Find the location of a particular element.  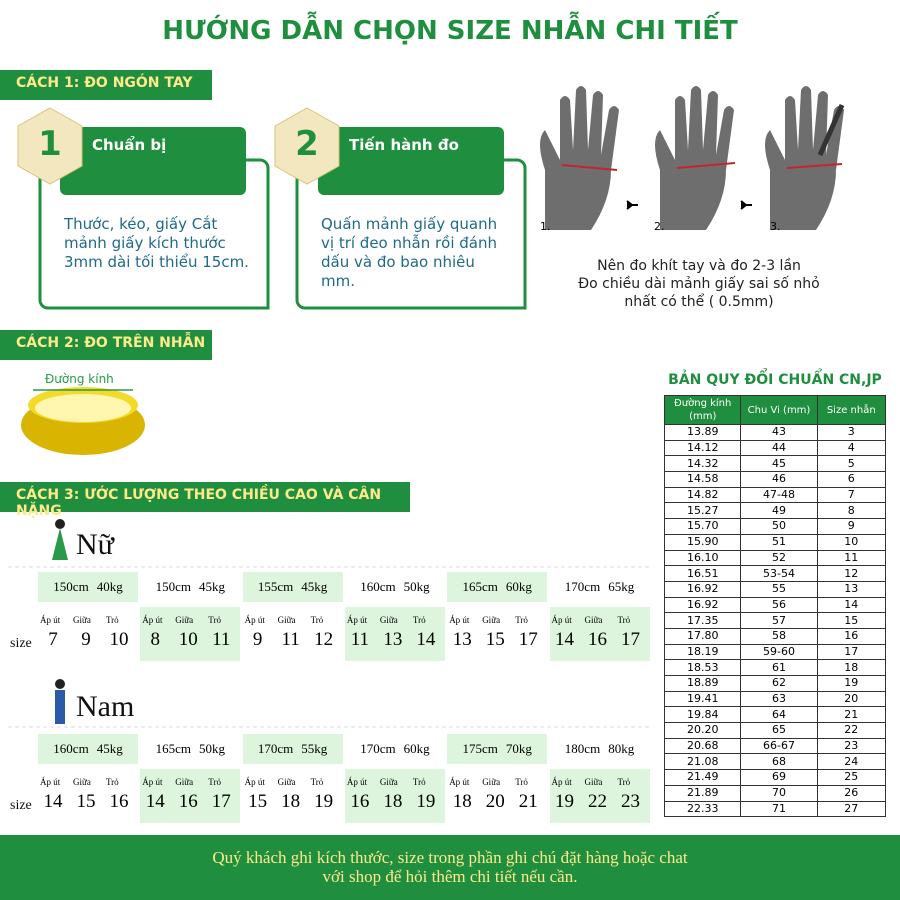

height: 170cm is located at coordinates (275, 748).